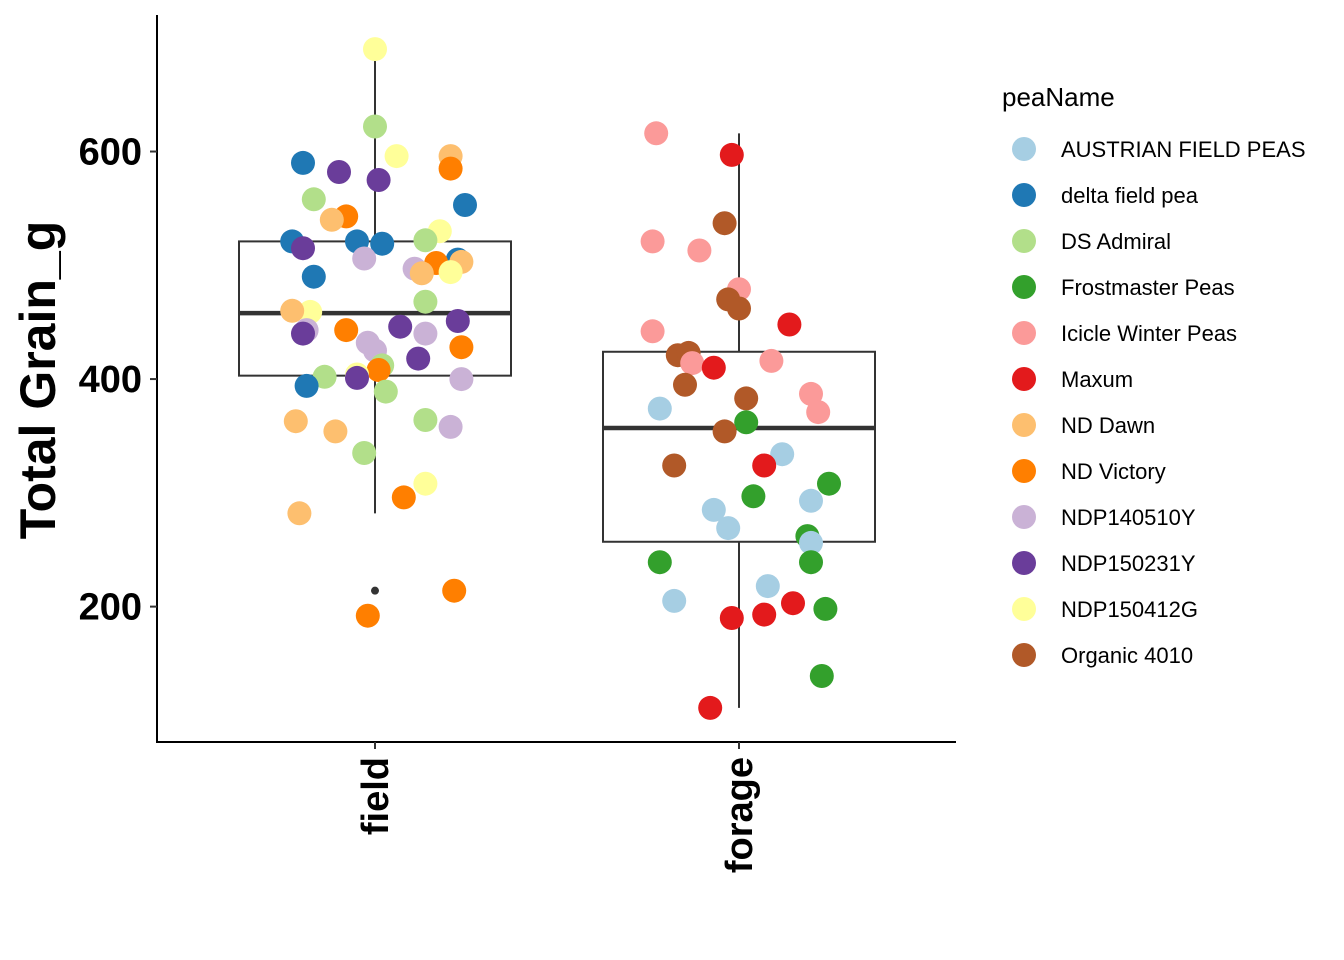 Image resolution: width=1344 pixels, height=960 pixels. I want to click on legend-entry: Maxum, so click(1072, 379).